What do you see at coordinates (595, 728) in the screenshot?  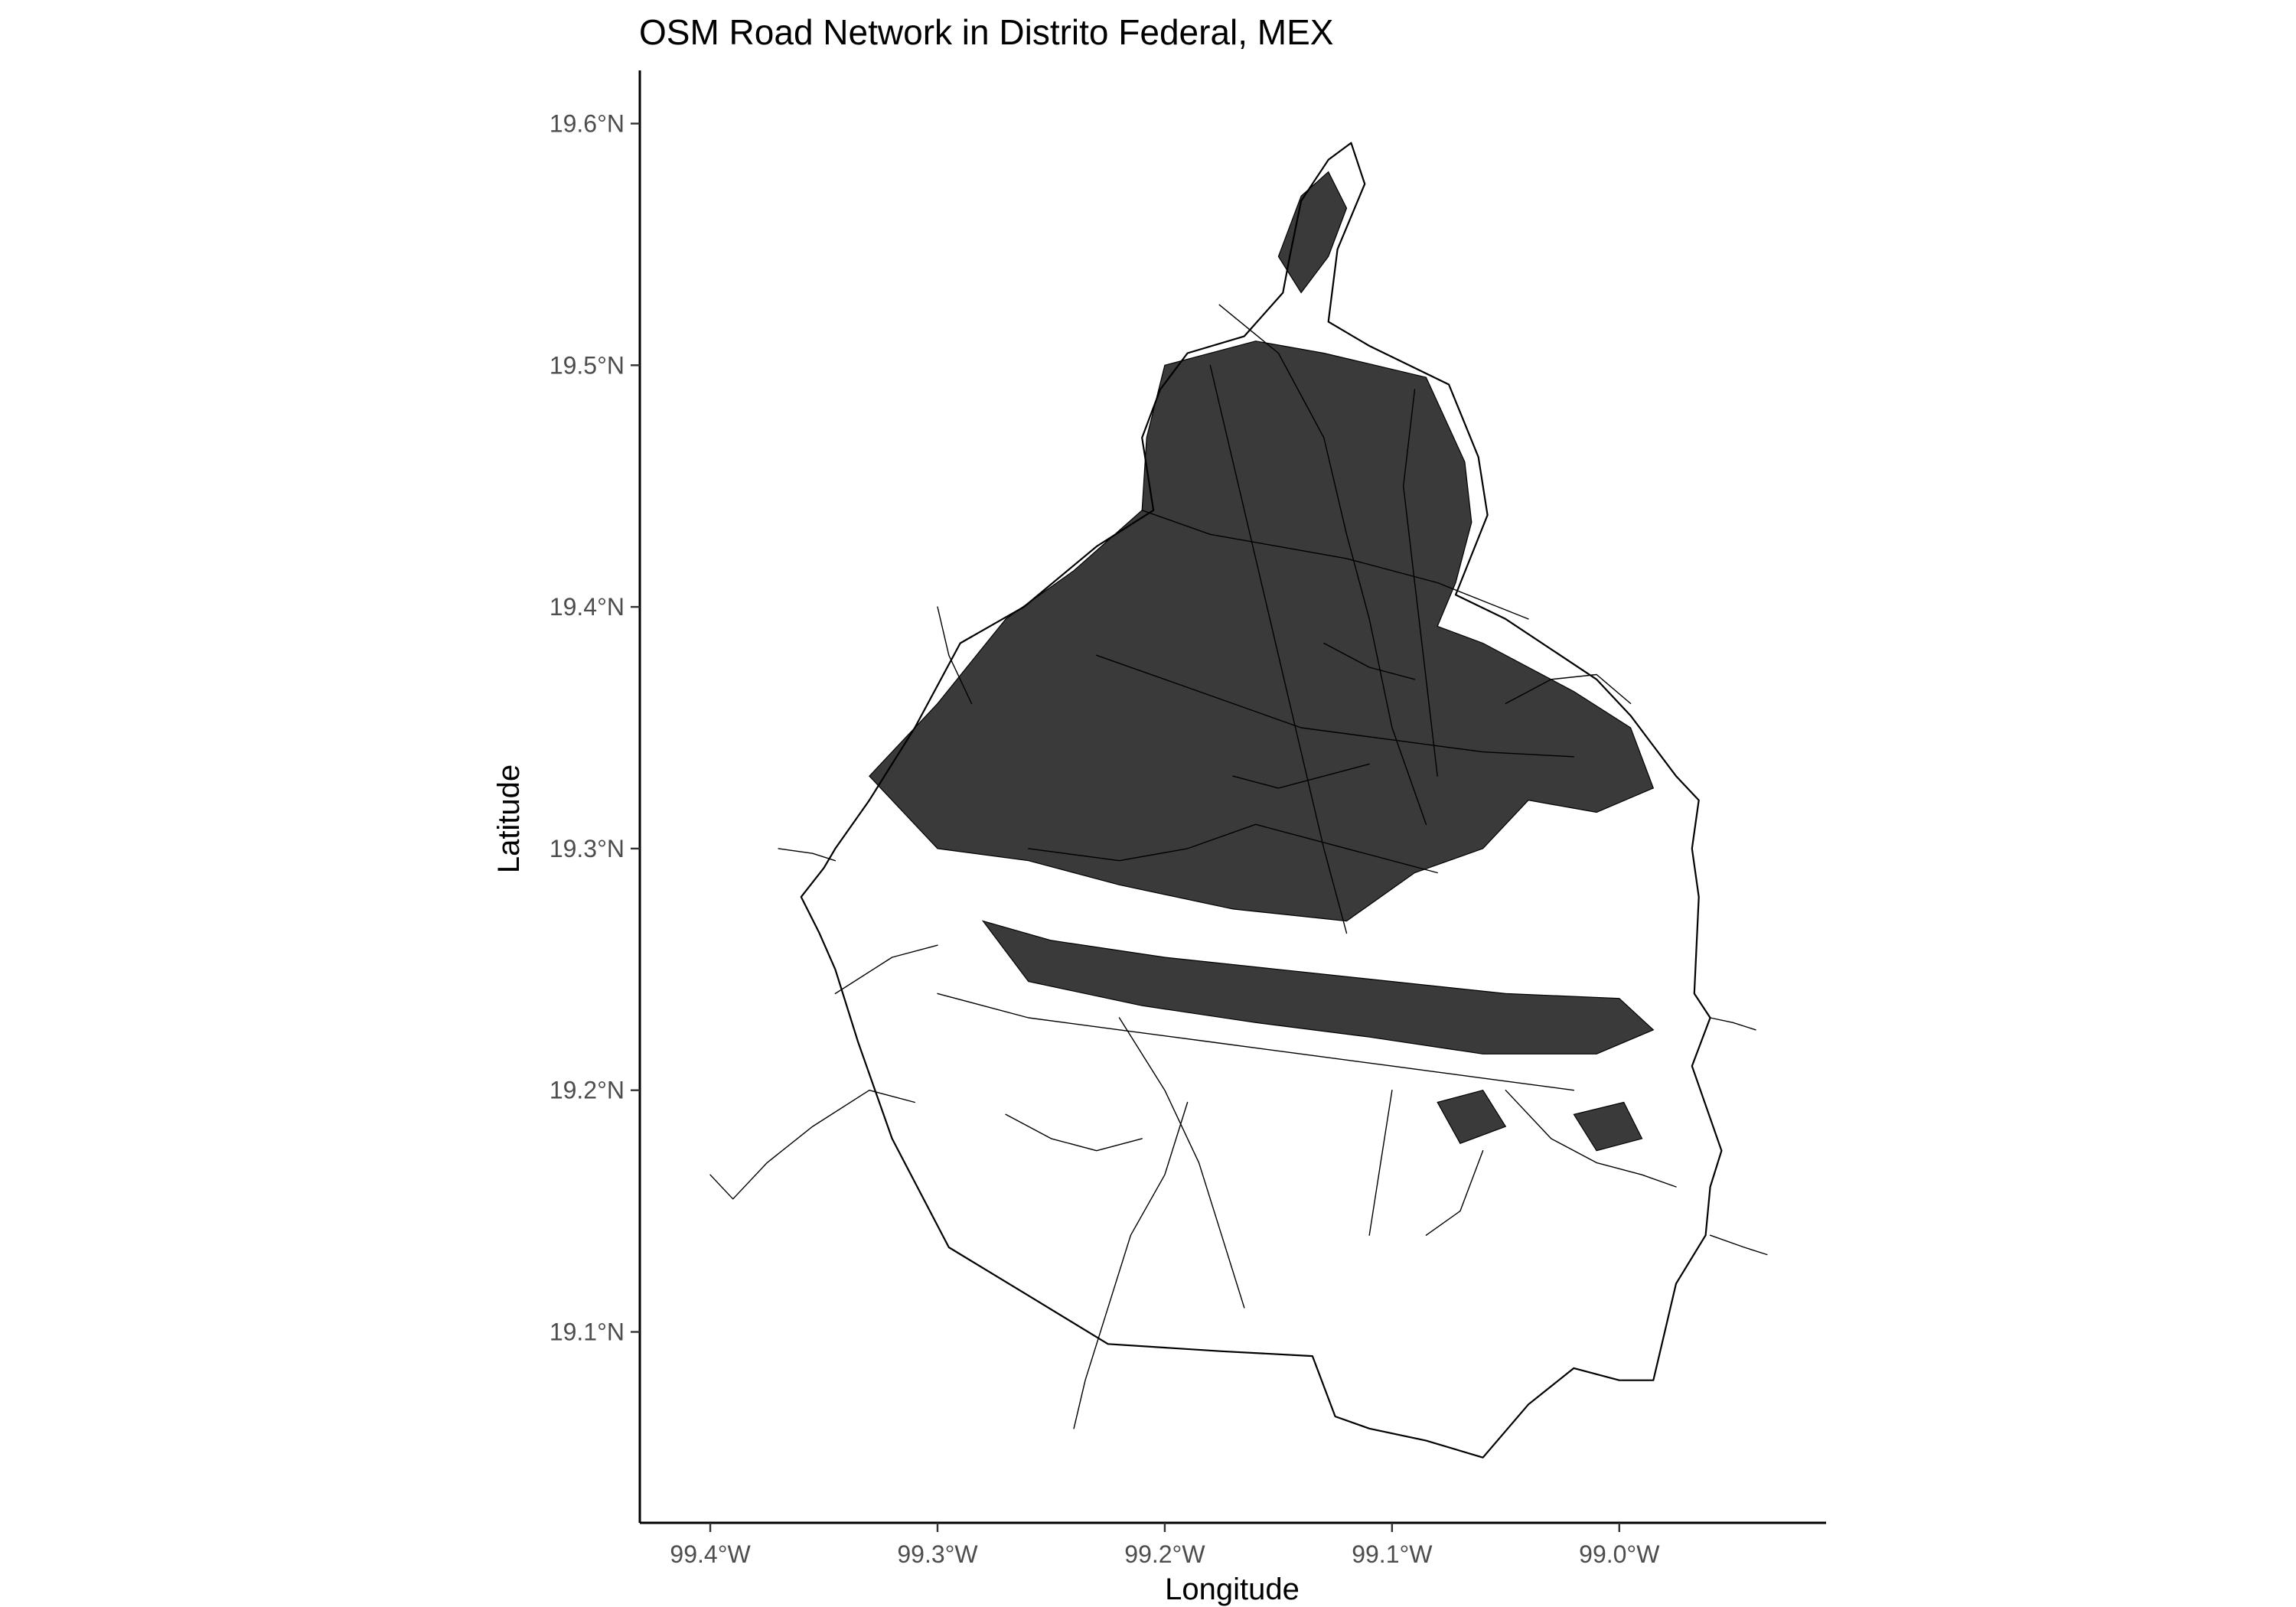 I see `y-axis-ticks: 19.1°N 19.2°N 19.3°N 19.4°N 19.5°N 19.6°N` at bounding box center [595, 728].